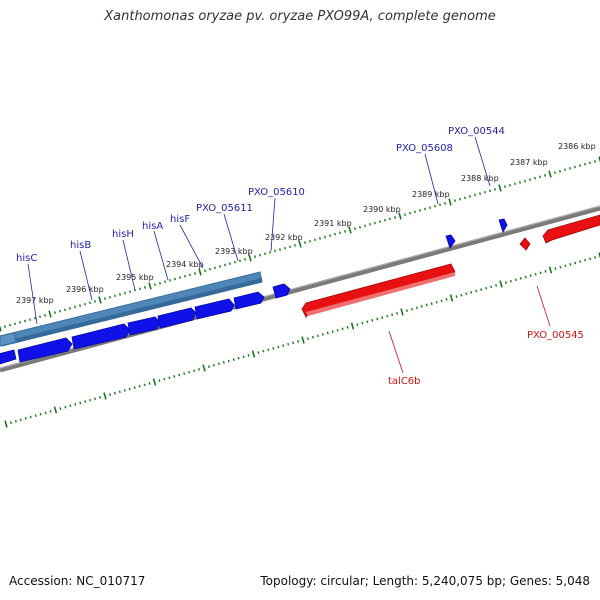 The width and height of the screenshot is (600, 600). What do you see at coordinates (85, 289) in the screenshot?
I see `tick-label-2396: 2396 kbp` at bounding box center [85, 289].